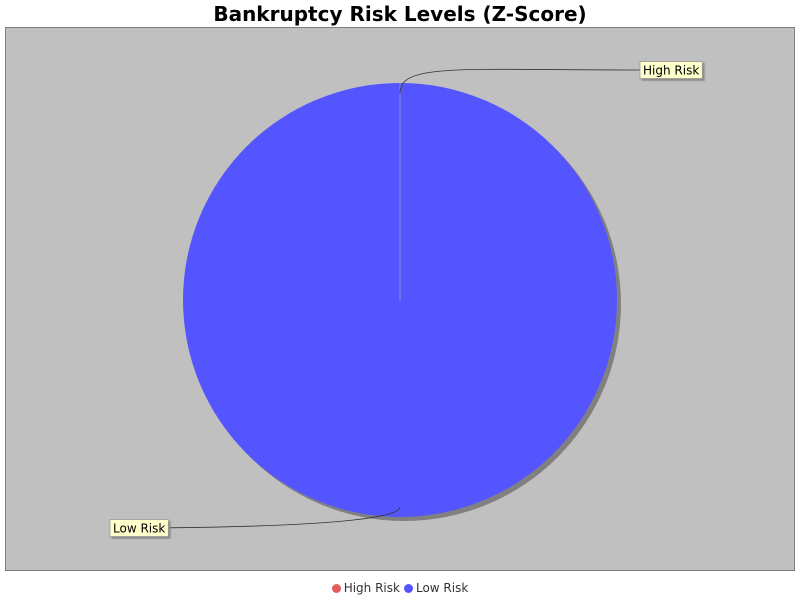  I want to click on slice-label-high-risk: High Risk, so click(671, 71).